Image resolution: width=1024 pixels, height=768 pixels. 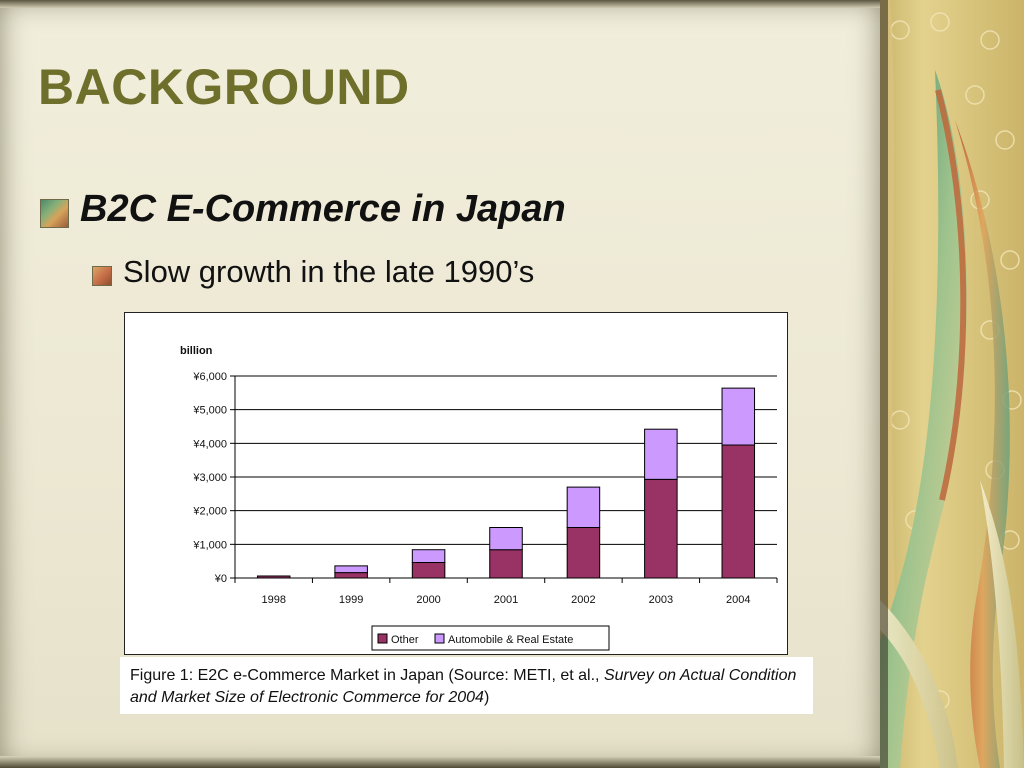 What do you see at coordinates (209, 377) in the screenshot?
I see `y-tick-label: ¥6,000` at bounding box center [209, 377].